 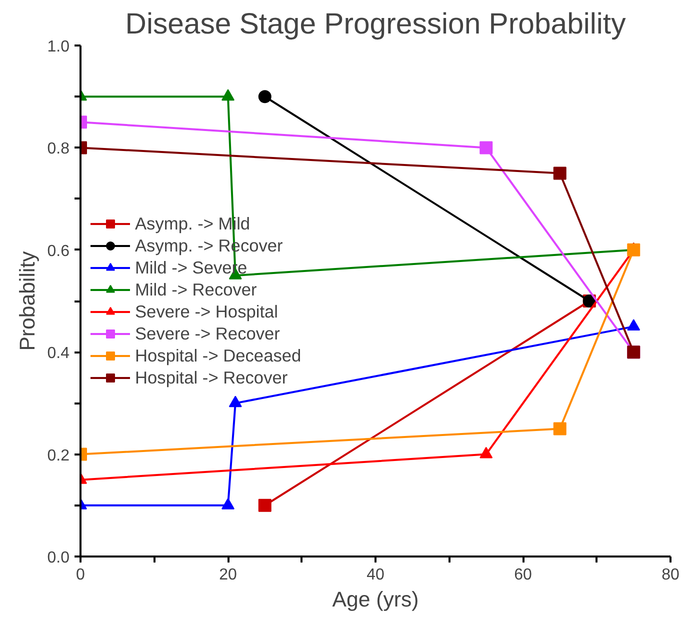 I want to click on x-tick-label: 0, so click(x=81, y=575).